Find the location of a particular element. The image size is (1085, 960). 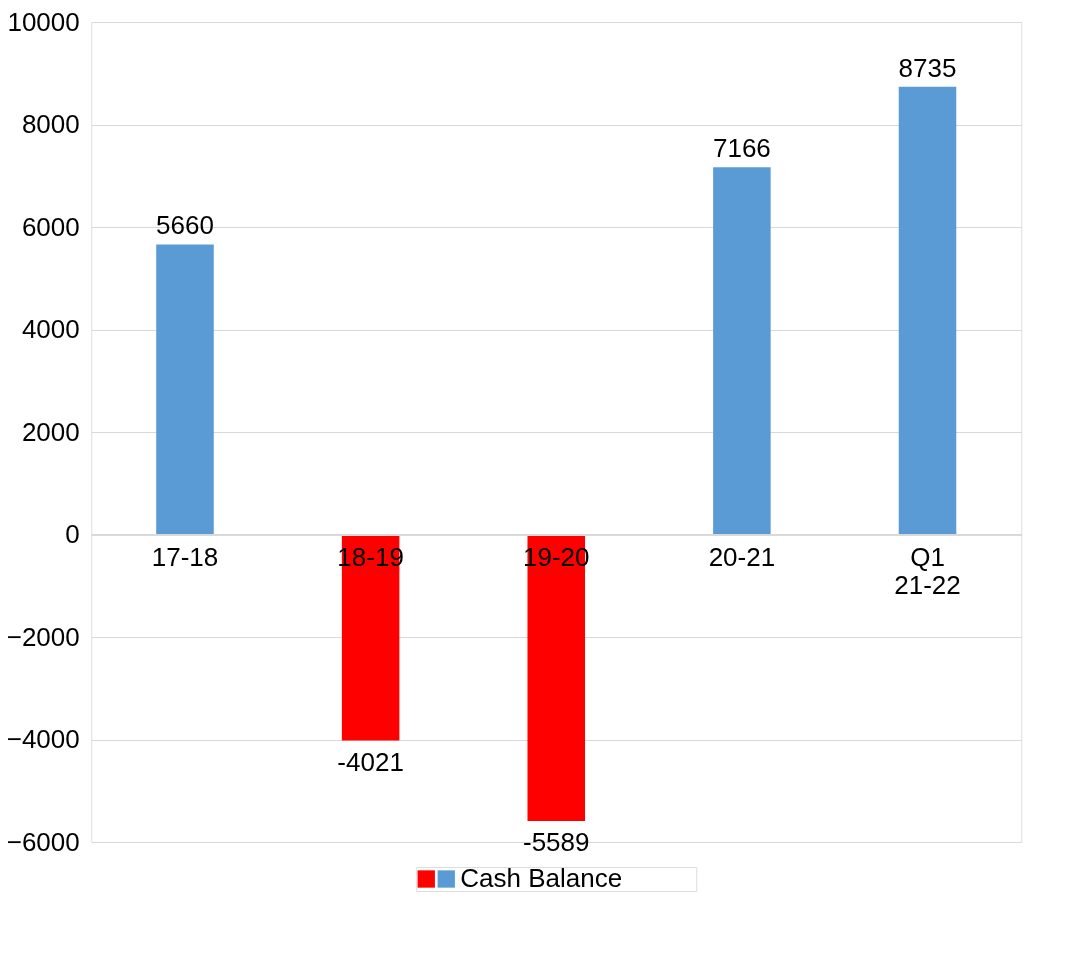

data-label: 8735 is located at coordinates (927, 67).